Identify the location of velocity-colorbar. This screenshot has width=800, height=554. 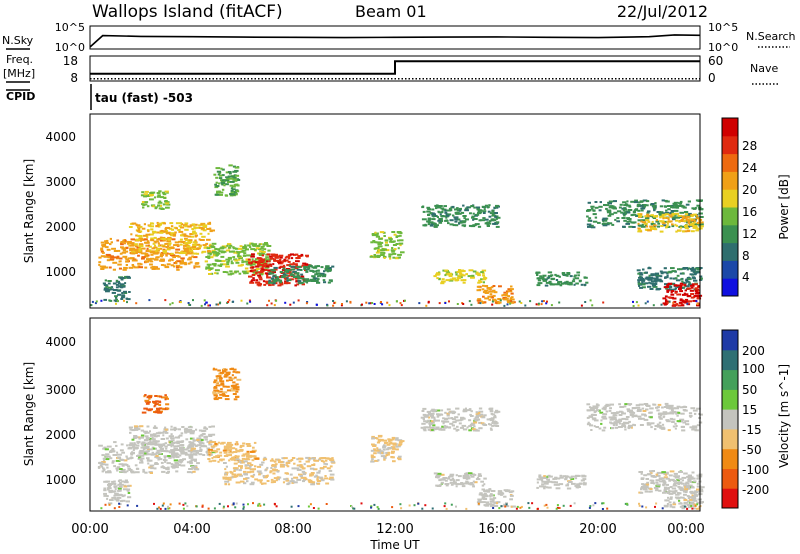
(730, 419).